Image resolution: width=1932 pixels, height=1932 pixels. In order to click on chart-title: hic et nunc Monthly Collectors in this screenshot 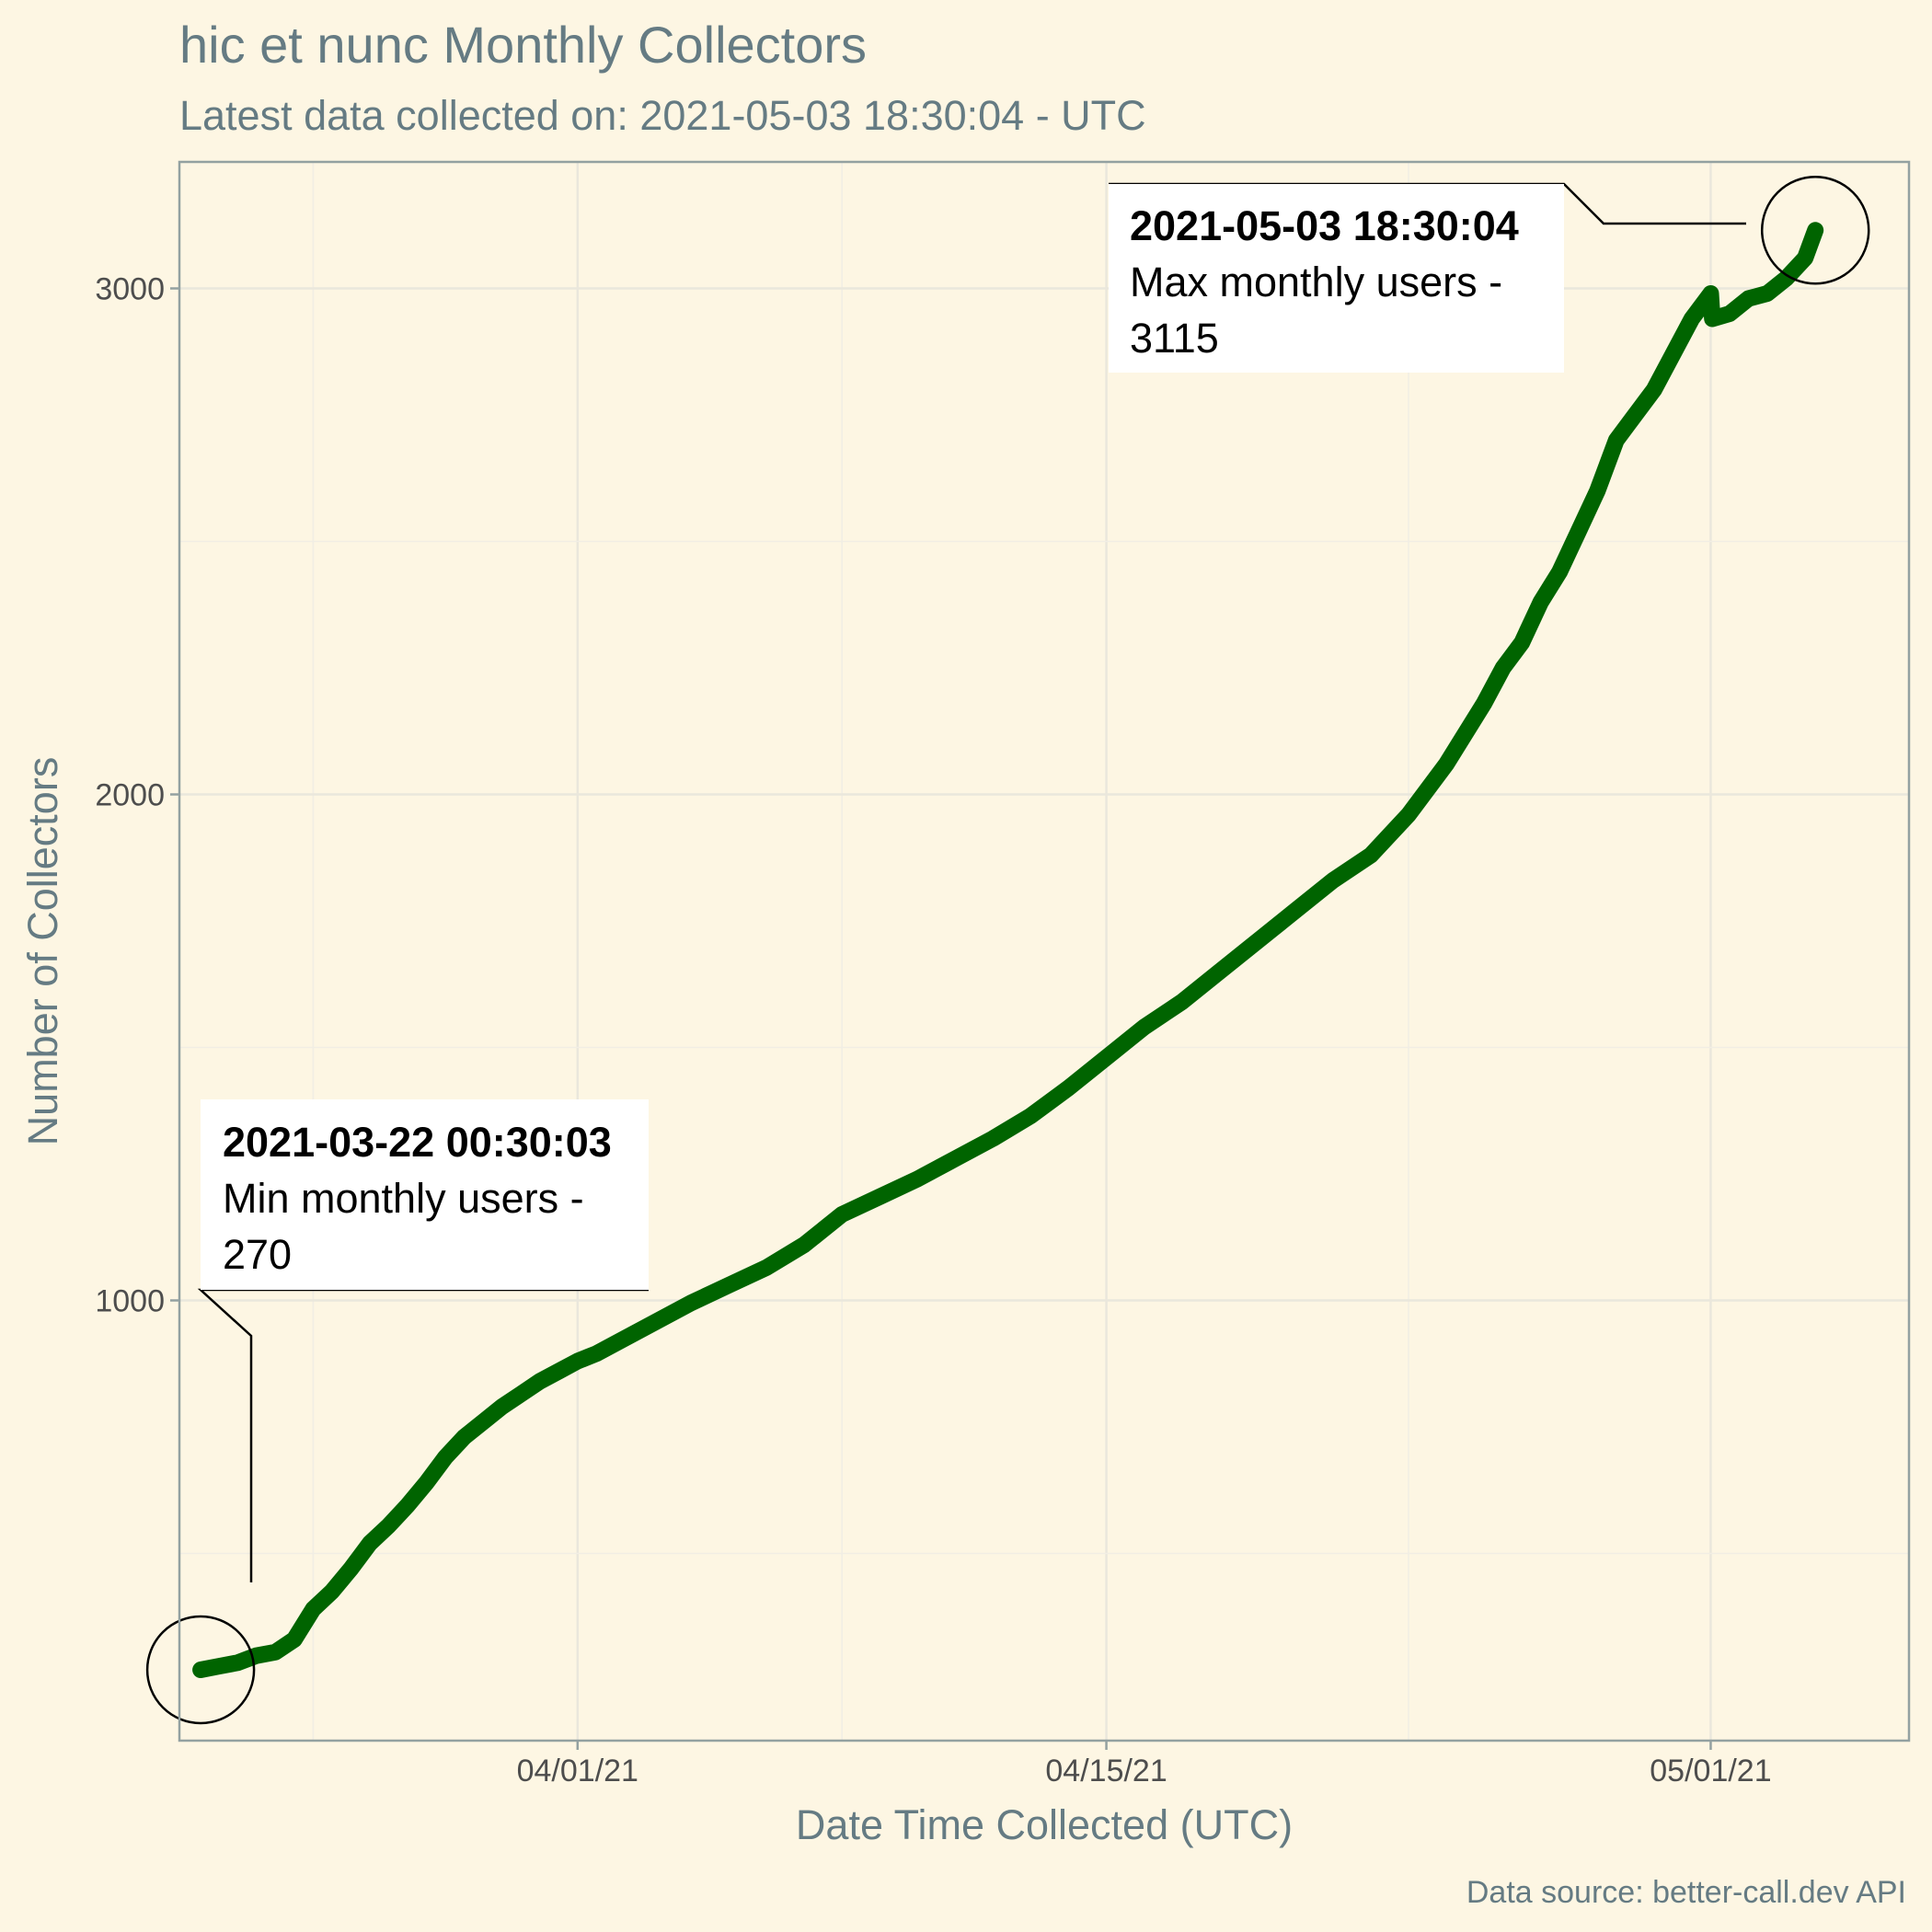, I will do `click(523, 45)`.